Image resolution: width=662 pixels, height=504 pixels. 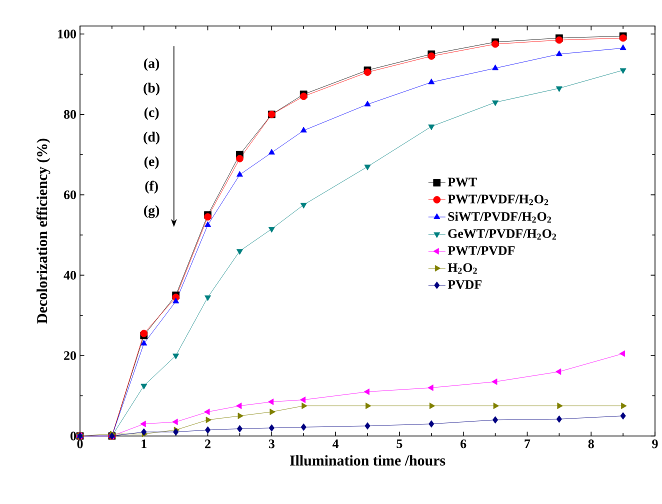 I want to click on legend-label: PVDF, so click(x=465, y=284).